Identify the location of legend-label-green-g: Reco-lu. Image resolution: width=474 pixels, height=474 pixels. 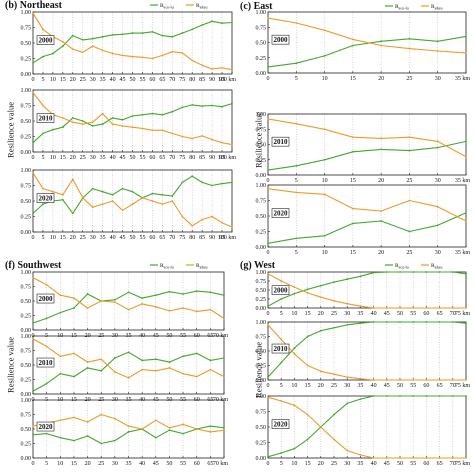
(402, 266).